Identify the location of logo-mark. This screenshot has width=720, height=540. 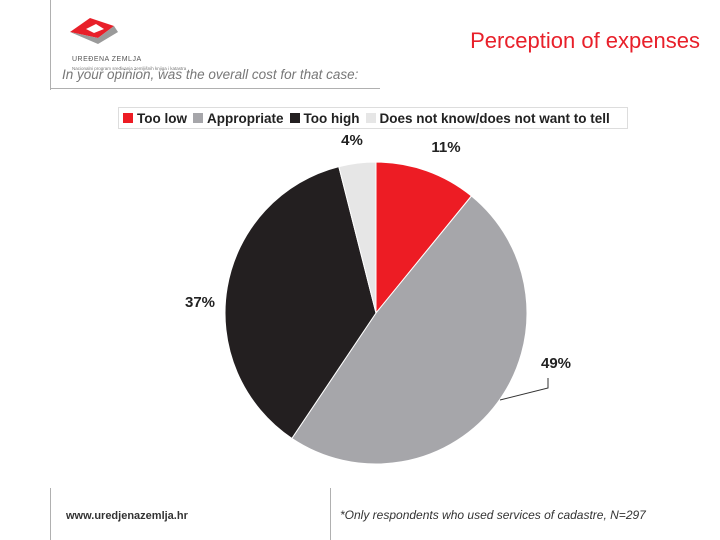
(94, 31).